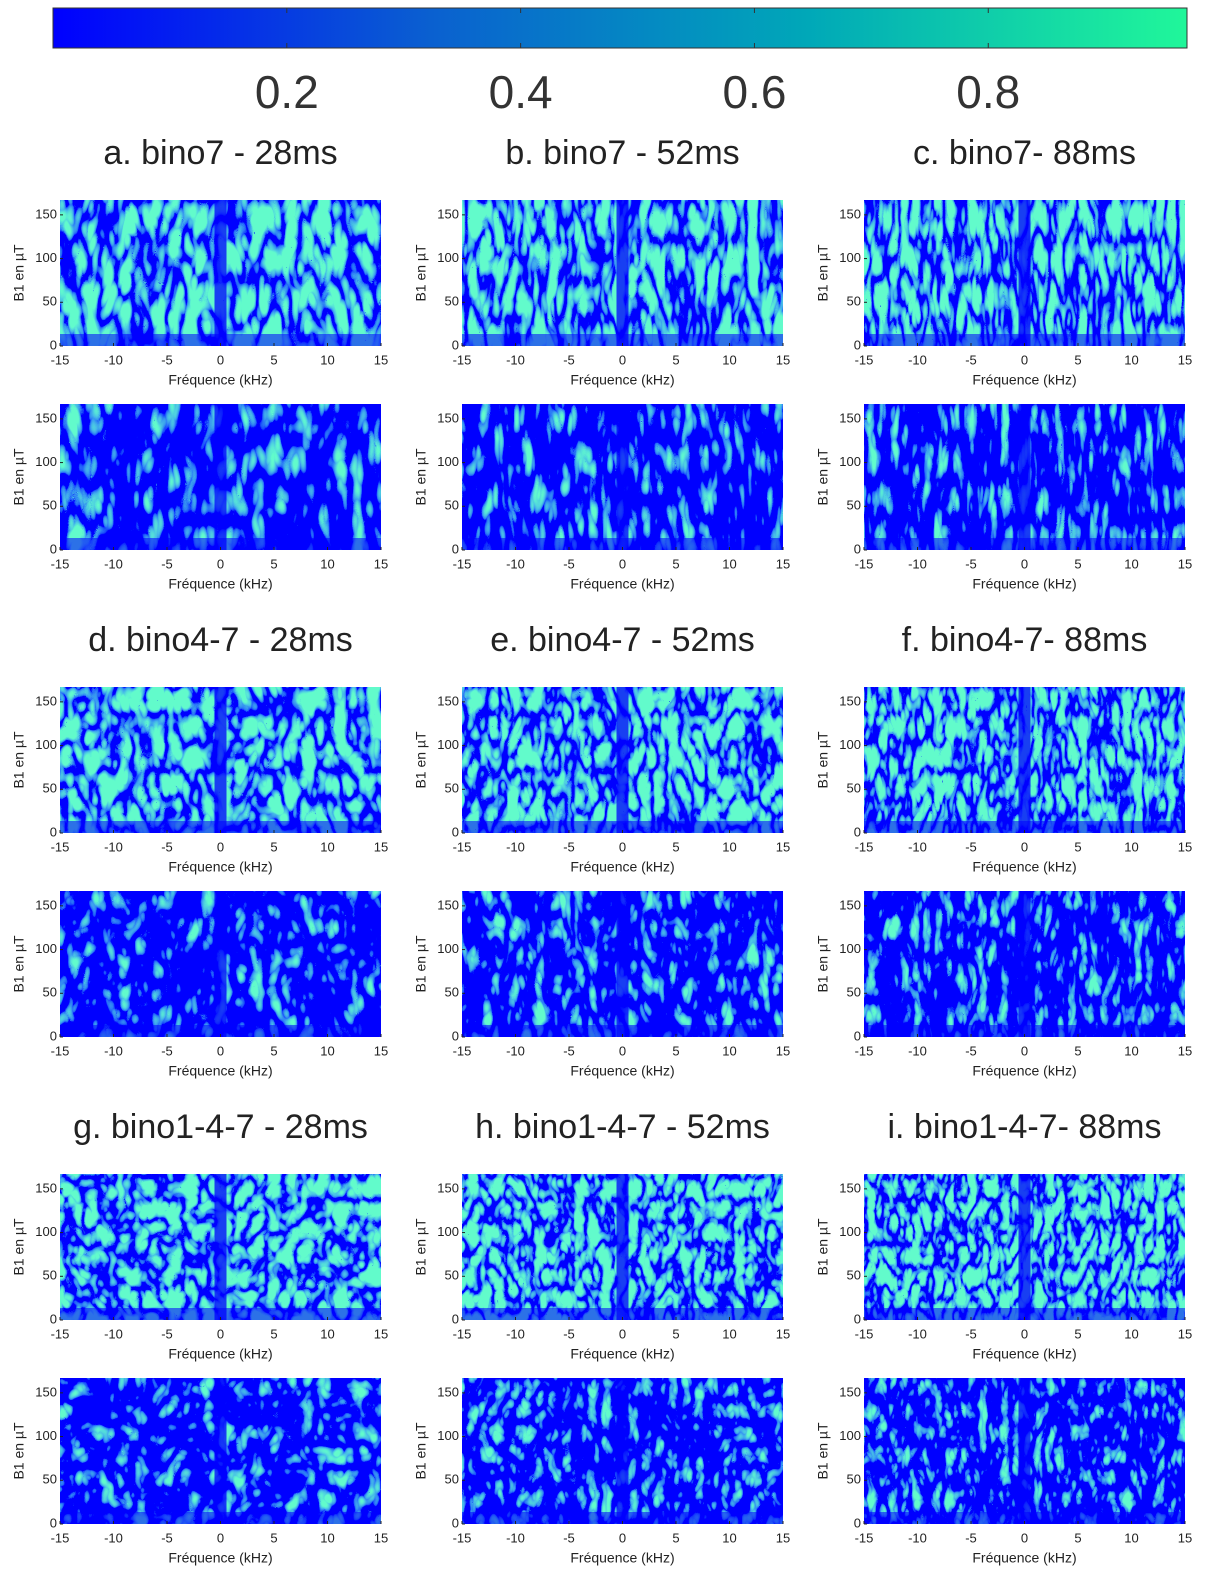 The image size is (1213, 1584). What do you see at coordinates (1025, 640) in the screenshot?
I see `panel-title: f. bino4-7- 88ms` at bounding box center [1025, 640].